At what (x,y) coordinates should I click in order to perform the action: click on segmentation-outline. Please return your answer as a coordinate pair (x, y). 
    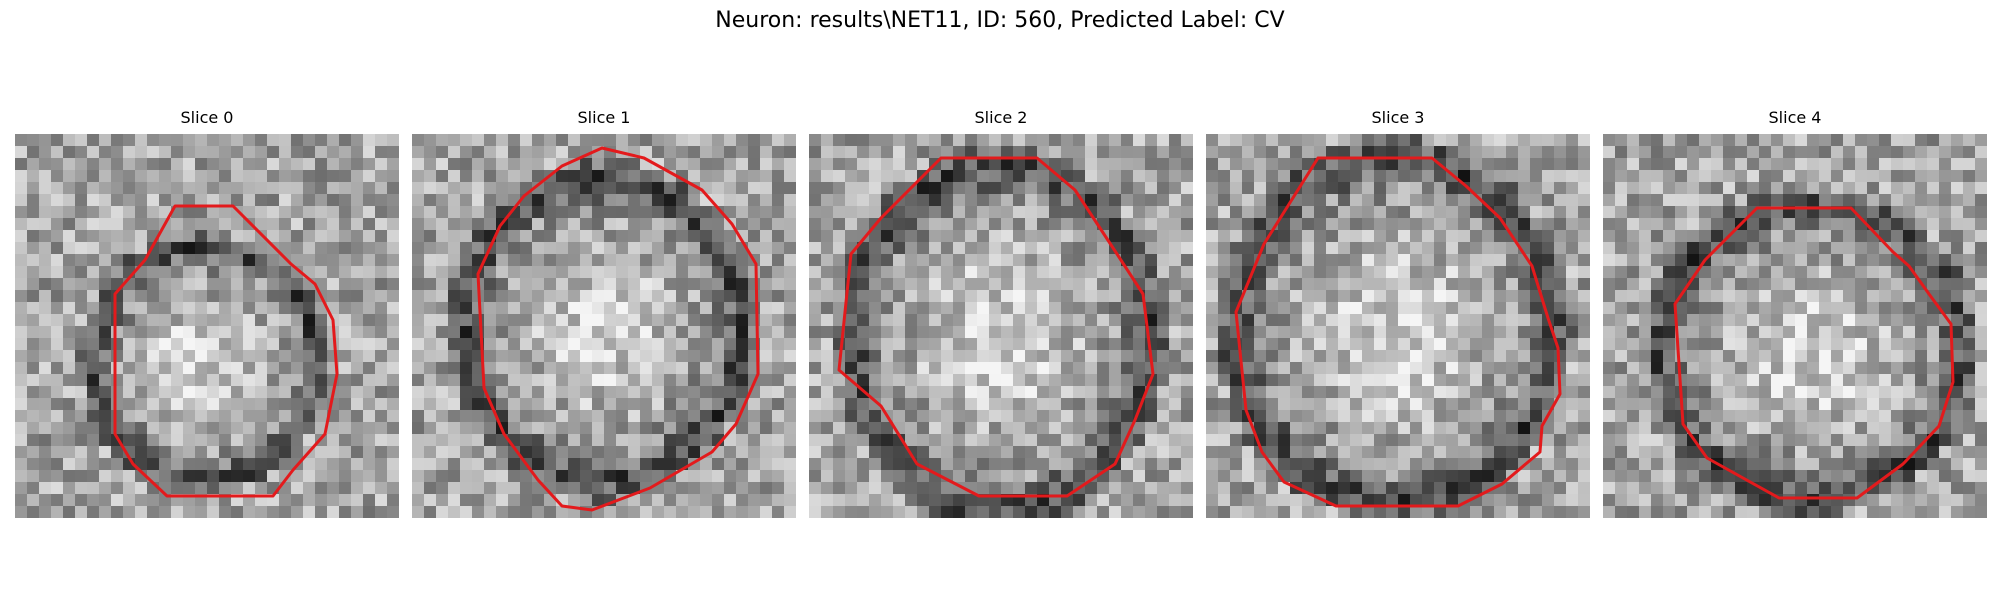
    Looking at the image, I should click on (996, 327).